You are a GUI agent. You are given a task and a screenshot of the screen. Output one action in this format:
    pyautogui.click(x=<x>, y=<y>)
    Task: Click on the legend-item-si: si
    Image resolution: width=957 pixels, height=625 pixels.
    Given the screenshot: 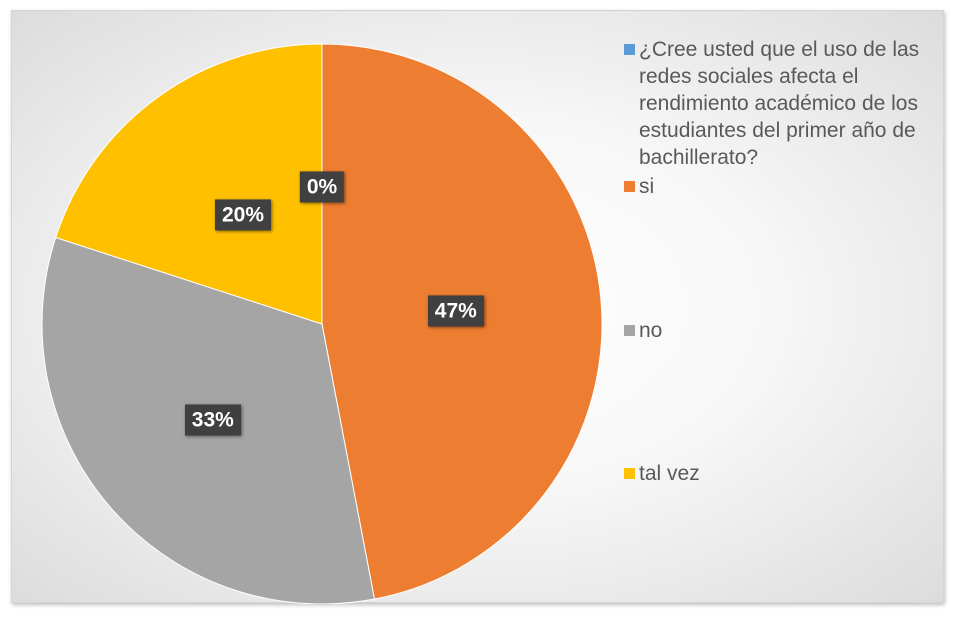 What is the action you would take?
    pyautogui.click(x=782, y=186)
    